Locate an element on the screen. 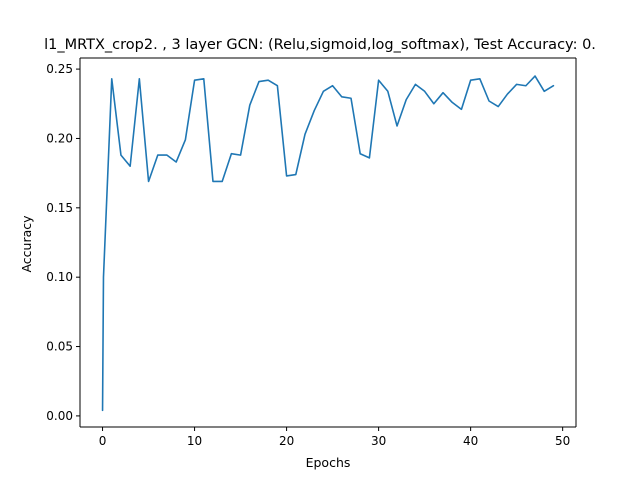 This screenshot has width=640, height=480. y-tick-label: 0.00 is located at coordinates (59, 416).